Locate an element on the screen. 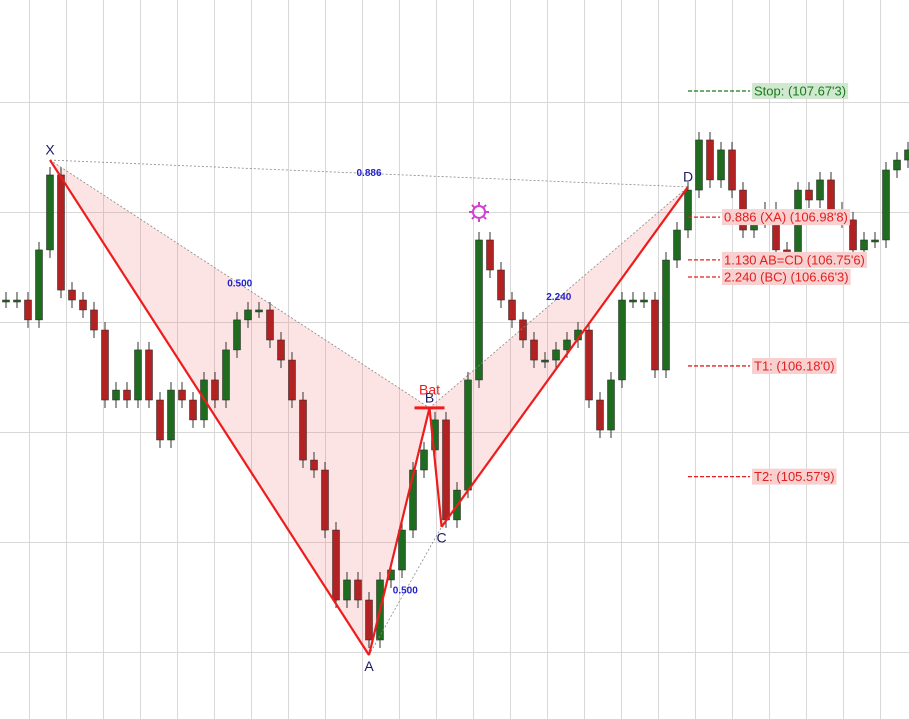 This screenshot has width=909, height=719. point-label: A is located at coordinates (369, 666).